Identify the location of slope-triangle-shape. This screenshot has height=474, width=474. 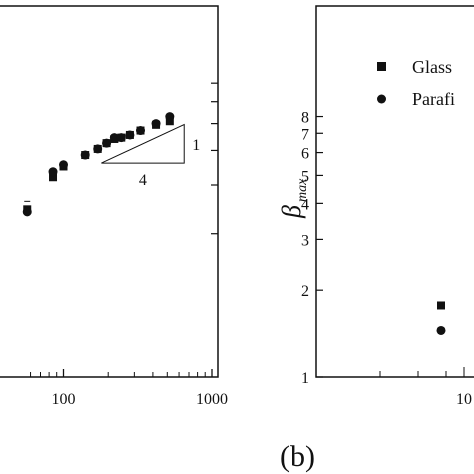
(143, 143).